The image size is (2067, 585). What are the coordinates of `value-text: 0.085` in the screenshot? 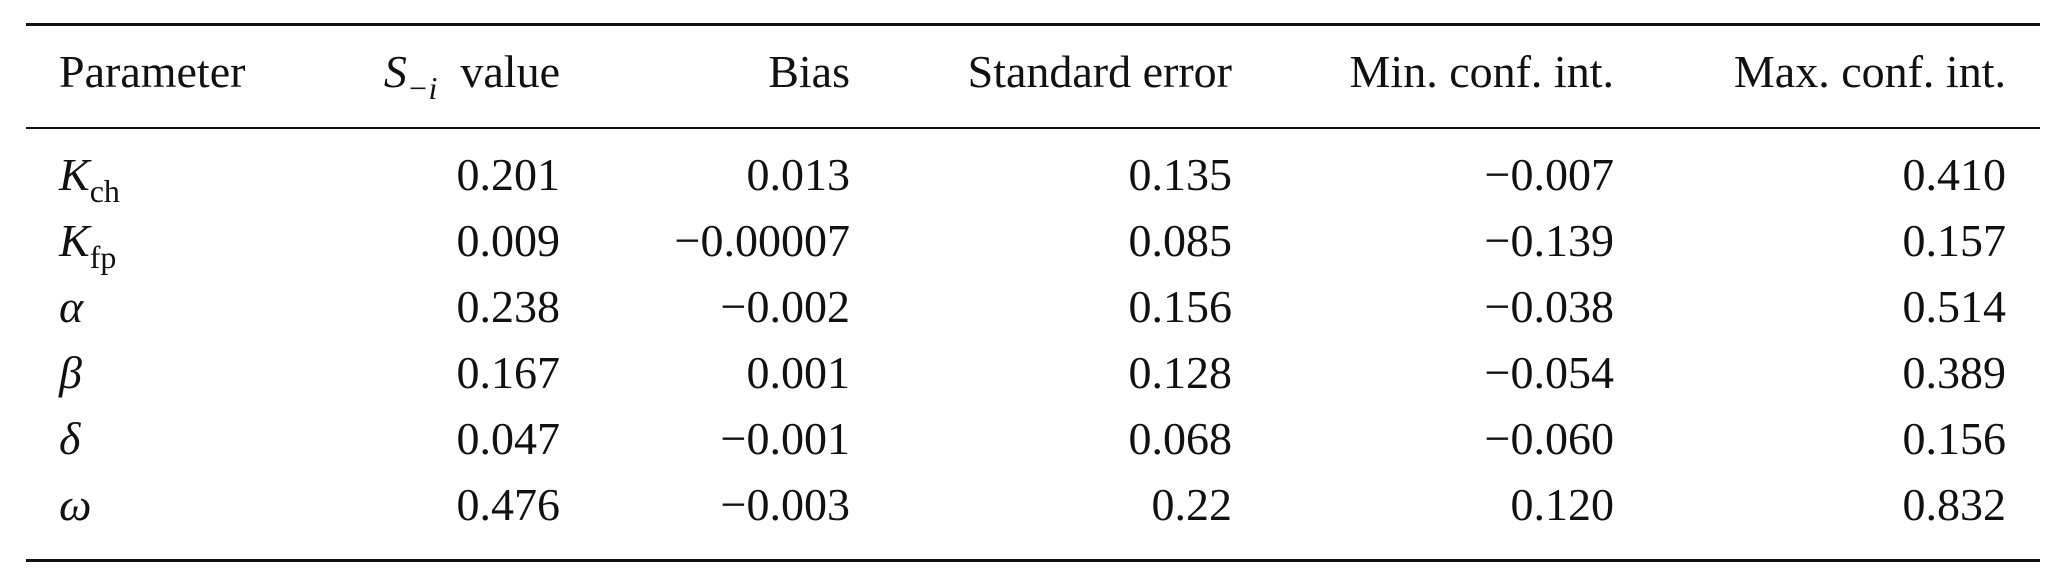 It's located at (1180, 240).